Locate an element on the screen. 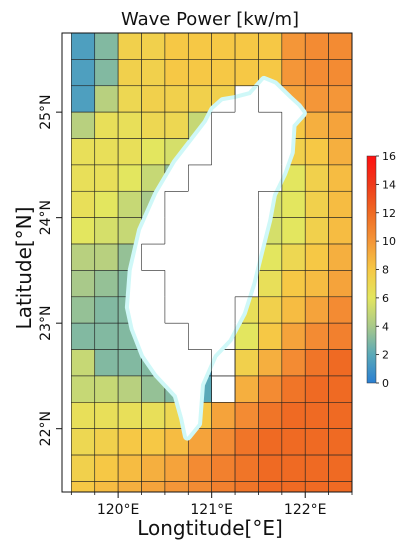 The image size is (401, 550). colorbar-tick-label: 14 is located at coordinates (389, 184).